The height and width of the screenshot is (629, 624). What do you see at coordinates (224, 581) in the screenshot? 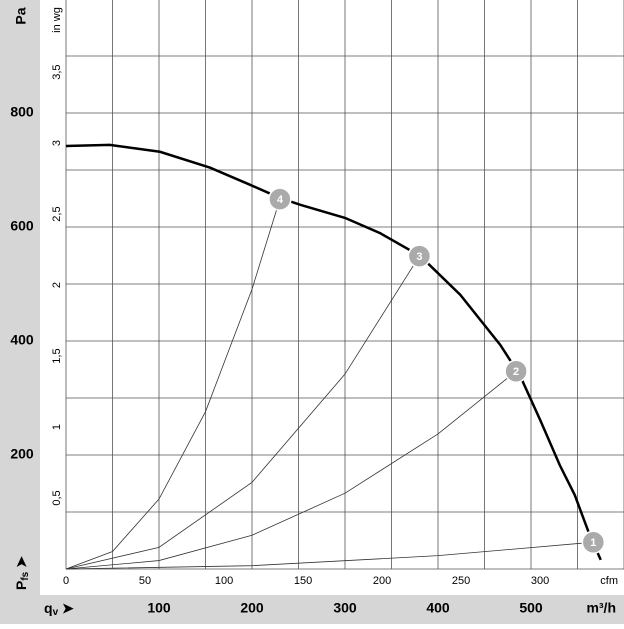
I see `x2-tick-label: 100` at bounding box center [224, 581].